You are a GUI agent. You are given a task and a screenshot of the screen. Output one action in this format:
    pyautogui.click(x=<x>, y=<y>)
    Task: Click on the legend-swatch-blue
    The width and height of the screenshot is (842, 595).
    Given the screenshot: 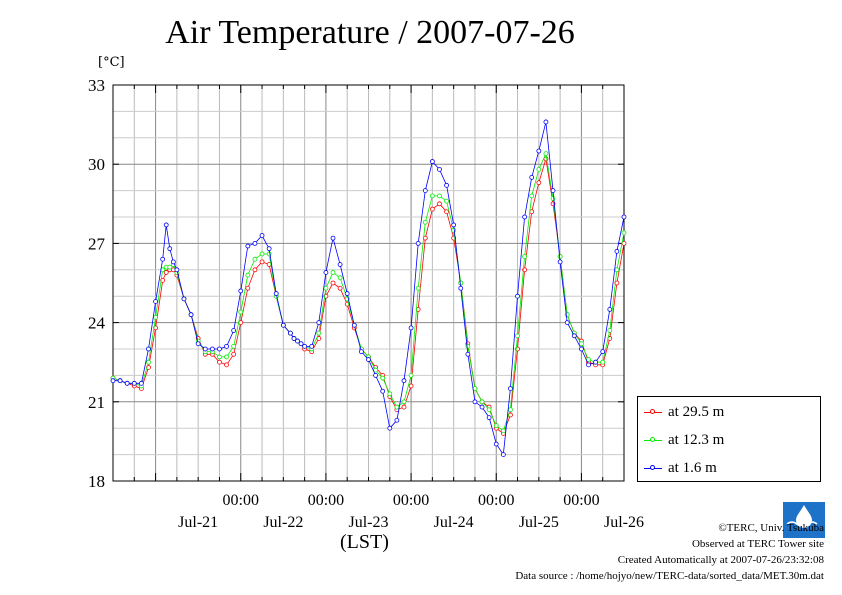 What is the action you would take?
    pyautogui.click(x=653, y=468)
    